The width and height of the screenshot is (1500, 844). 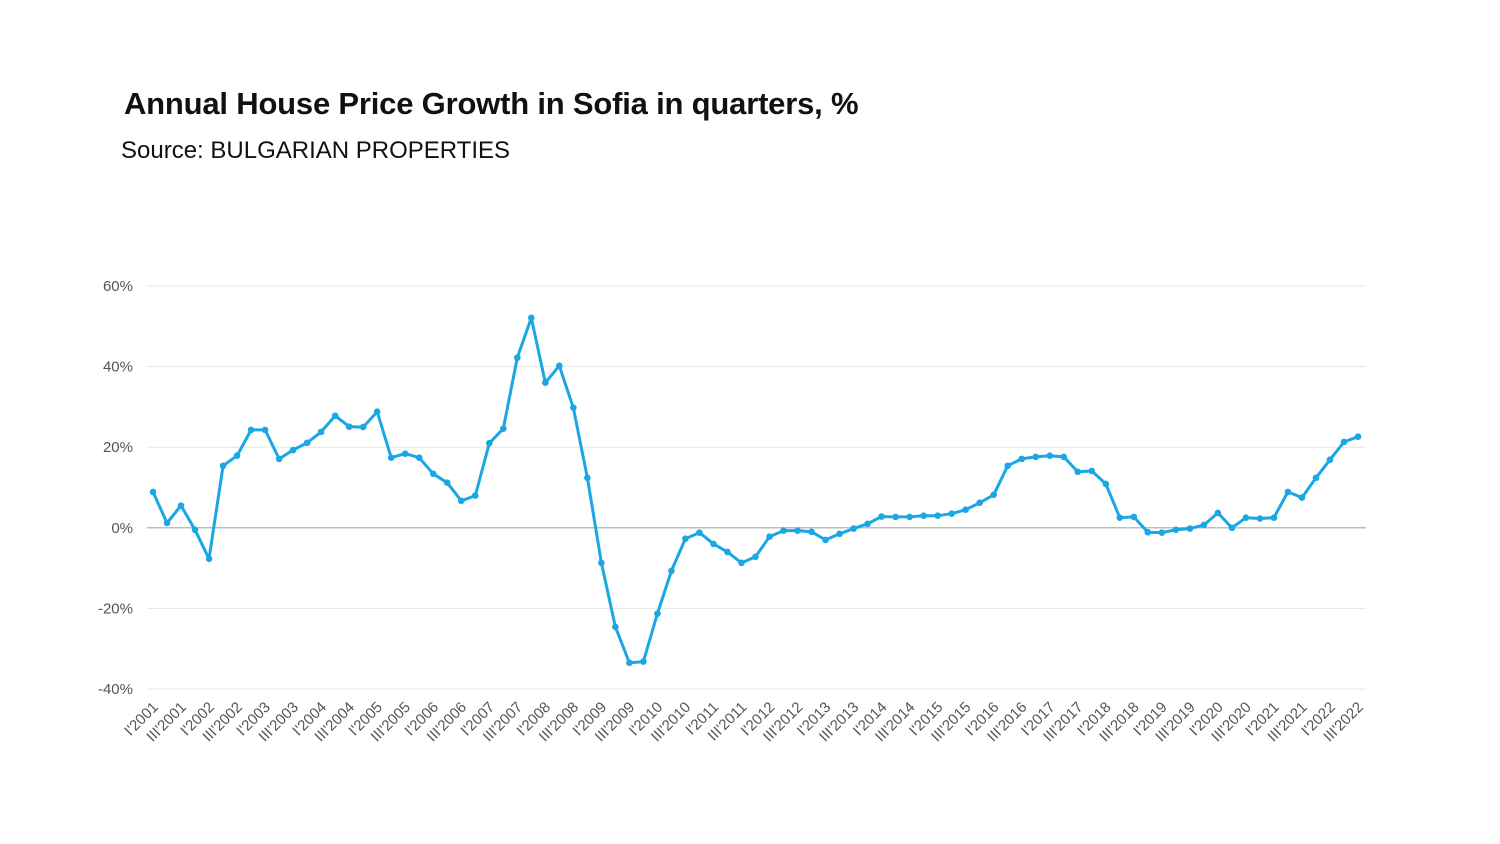 What do you see at coordinates (118, 286) in the screenshot?
I see `y-tick-label: 60%` at bounding box center [118, 286].